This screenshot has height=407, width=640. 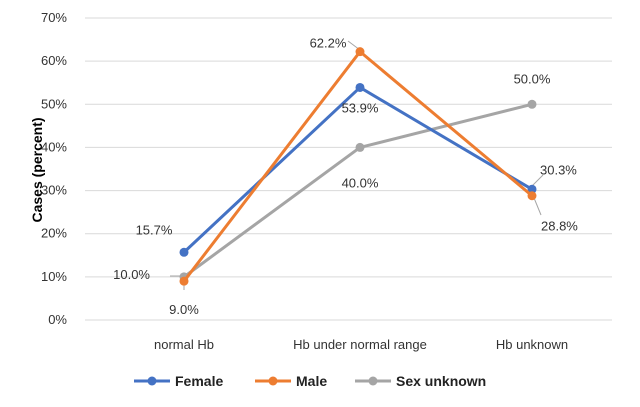 I want to click on data-label: 28.8%, so click(x=559, y=226).